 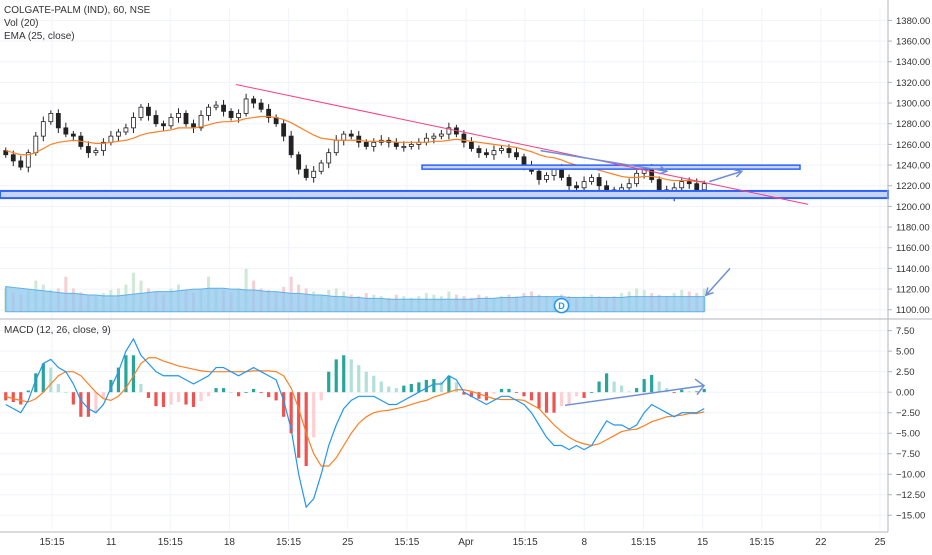 I want to click on arrow-down, so click(x=604, y=161).